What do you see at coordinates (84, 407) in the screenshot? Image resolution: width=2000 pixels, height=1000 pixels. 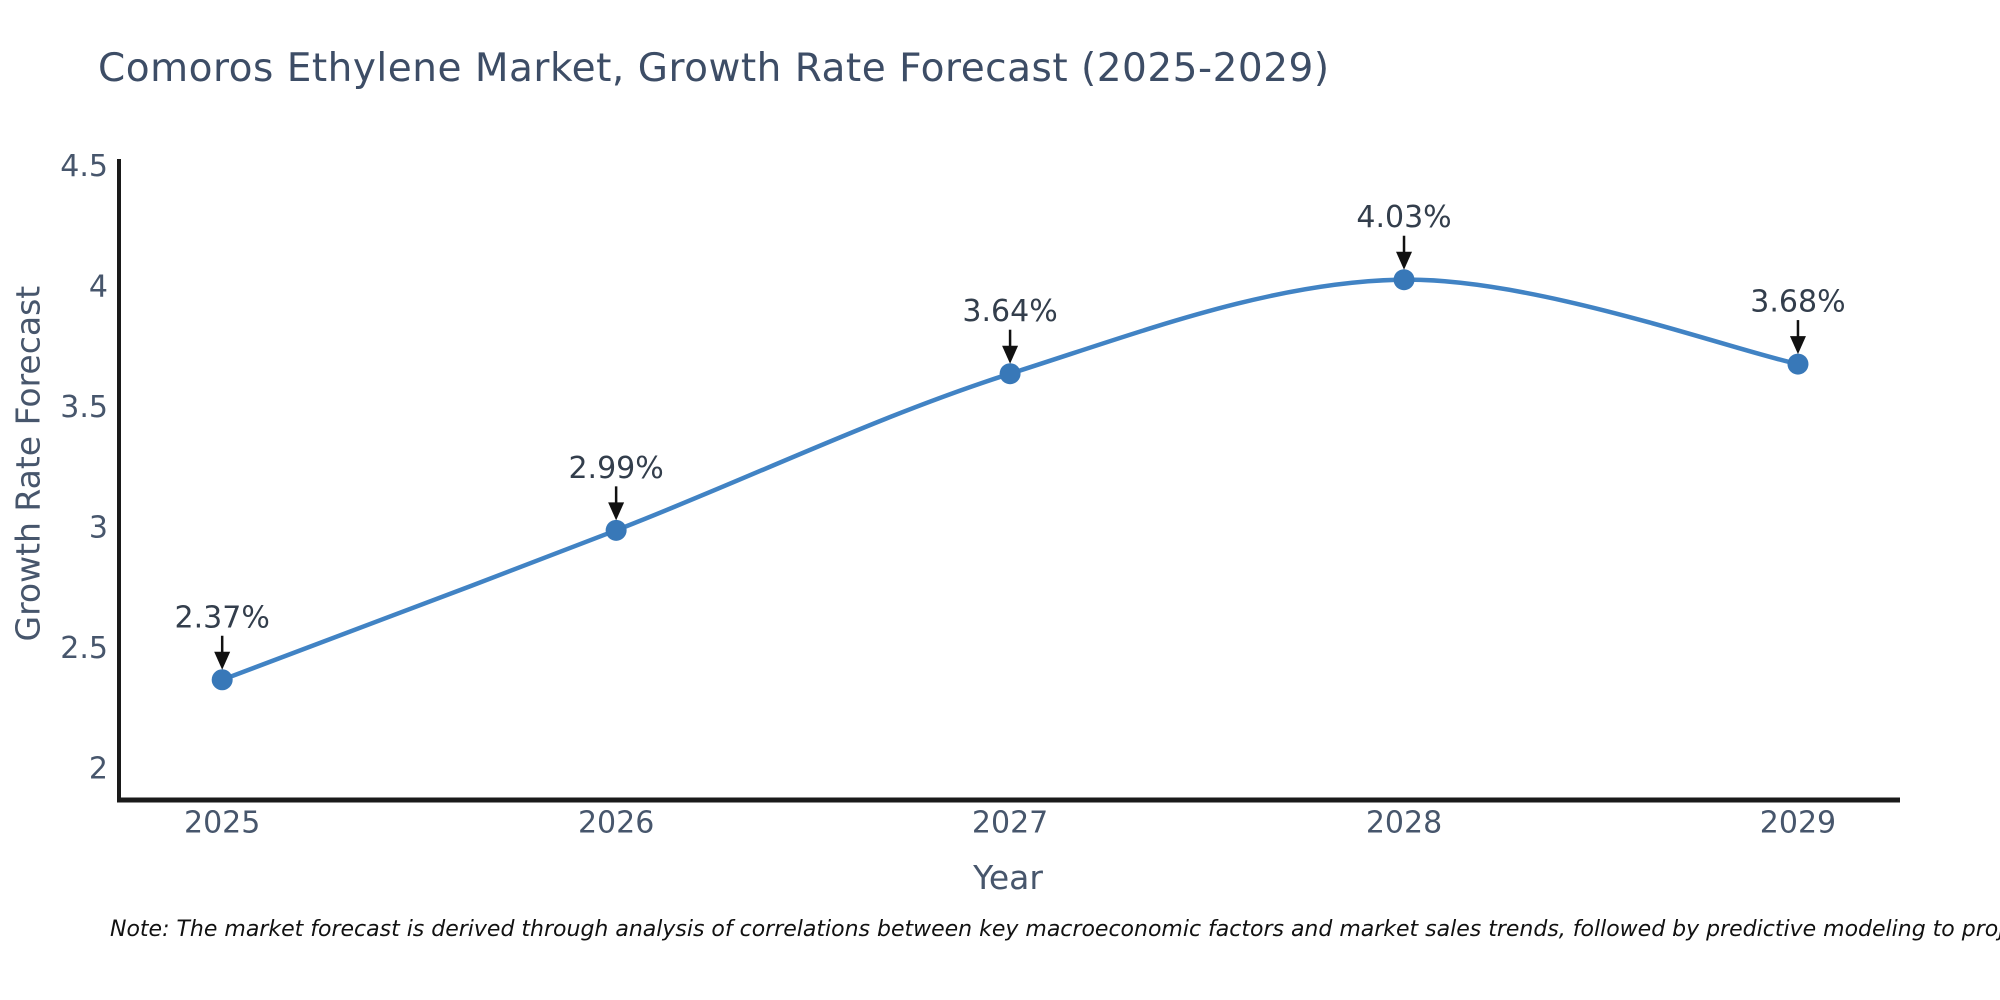 I see `y-tick-label: 3.5` at bounding box center [84, 407].